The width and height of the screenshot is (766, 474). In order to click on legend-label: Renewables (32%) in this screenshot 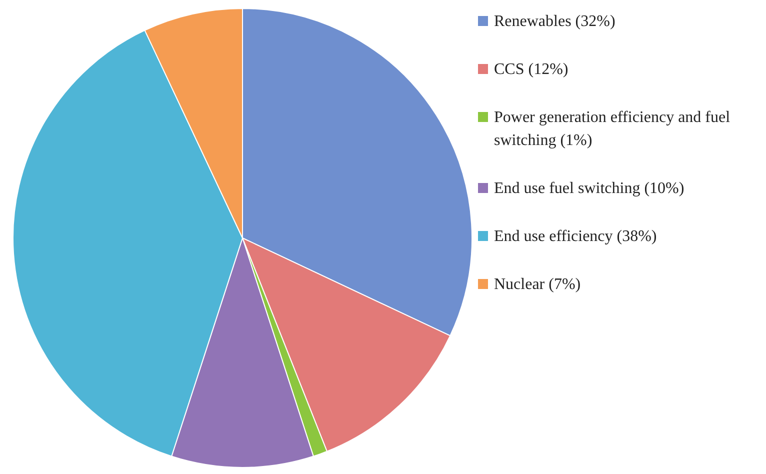, I will do `click(555, 22)`.